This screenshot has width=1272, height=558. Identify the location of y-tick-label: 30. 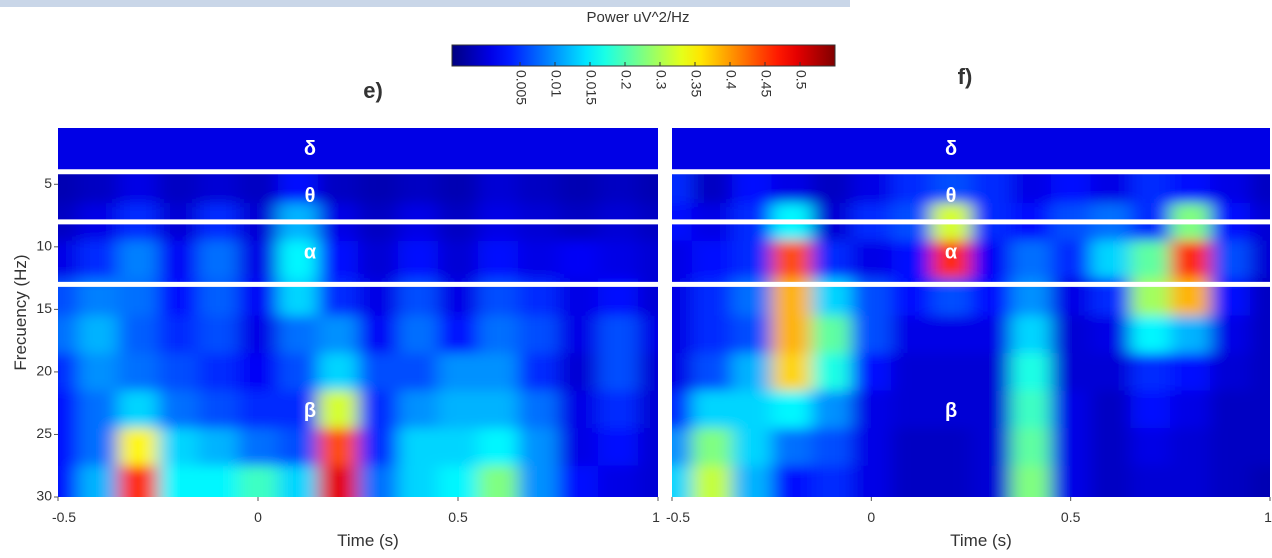
(44, 496).